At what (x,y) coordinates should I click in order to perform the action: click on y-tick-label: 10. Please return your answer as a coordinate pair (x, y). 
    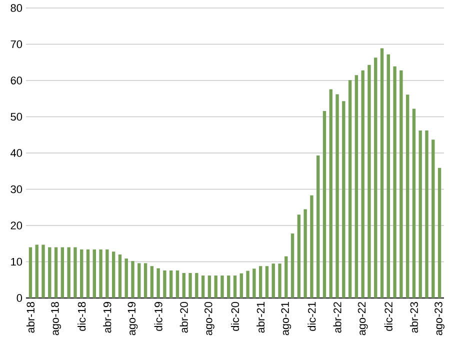
    Looking at the image, I should click on (16, 262).